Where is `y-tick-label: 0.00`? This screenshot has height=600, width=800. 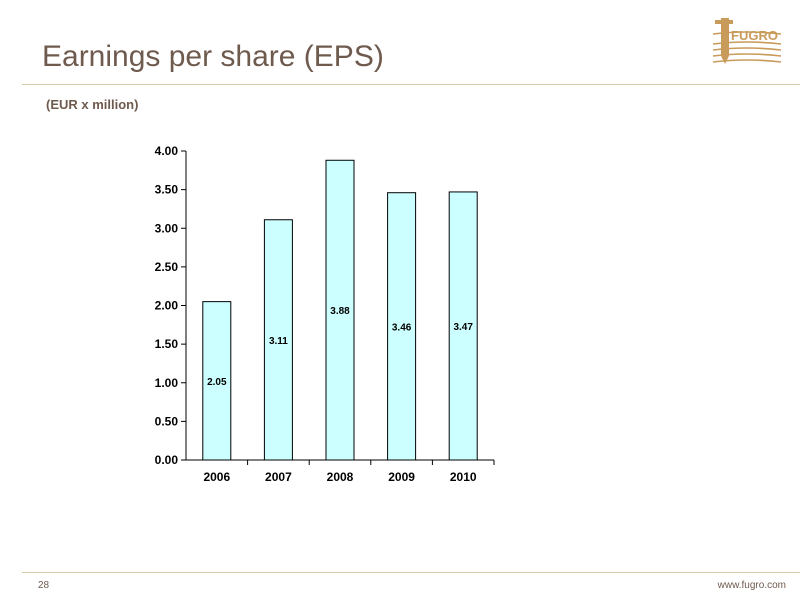
y-tick-label: 0.00 is located at coordinates (167, 460).